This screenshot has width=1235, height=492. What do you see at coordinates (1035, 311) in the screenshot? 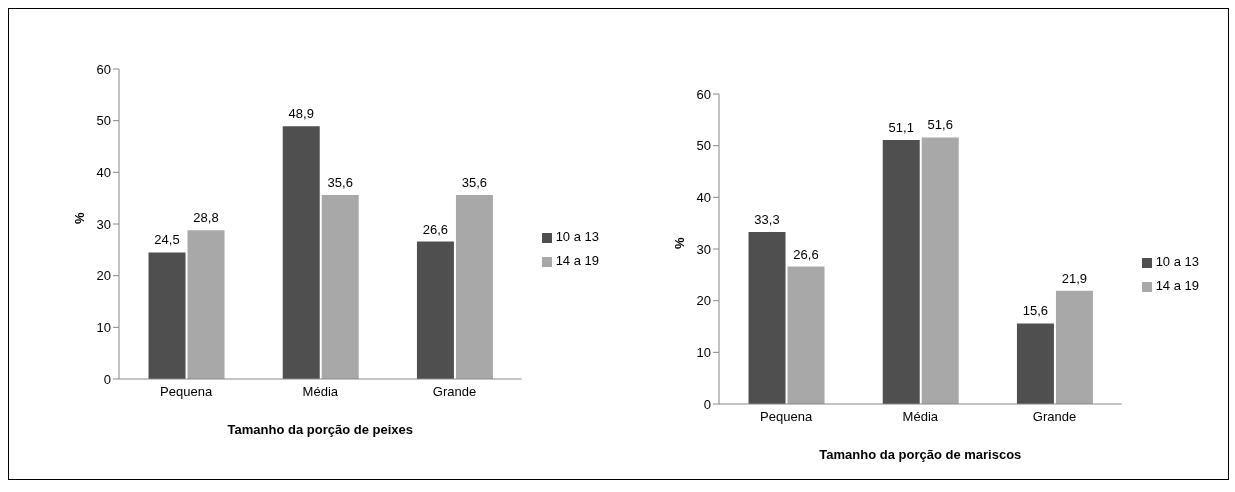
I see `data-label: 15,6` at bounding box center [1035, 311].